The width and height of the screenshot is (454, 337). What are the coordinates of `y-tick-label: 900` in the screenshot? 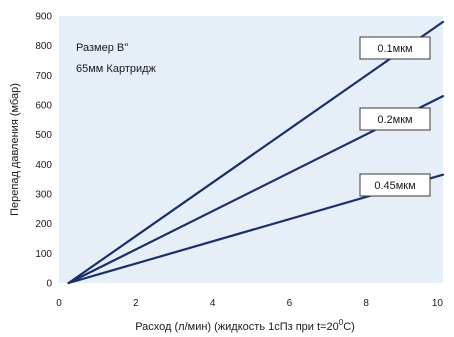 It's located at (43, 17).